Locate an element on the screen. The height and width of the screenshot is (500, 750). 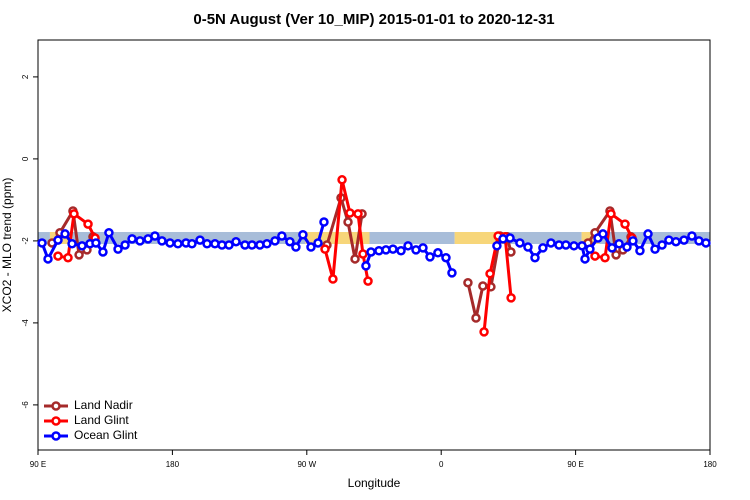
legend-label: Land Nadir is located at coordinates (103, 405).